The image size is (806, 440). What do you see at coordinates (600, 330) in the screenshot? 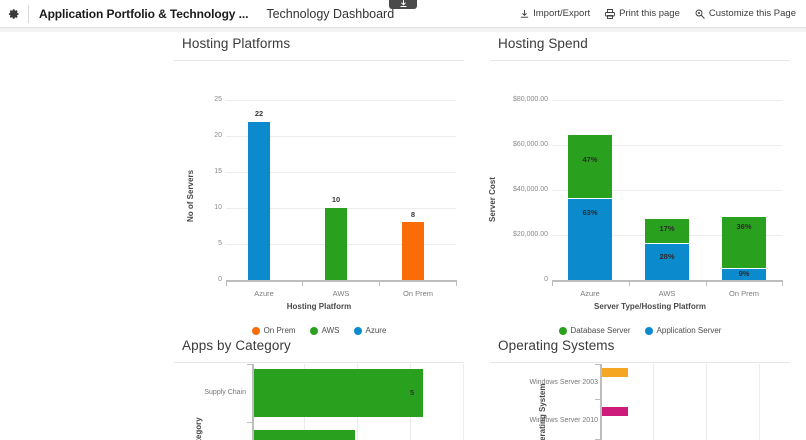
I see `legend-label: Database Server` at bounding box center [600, 330].